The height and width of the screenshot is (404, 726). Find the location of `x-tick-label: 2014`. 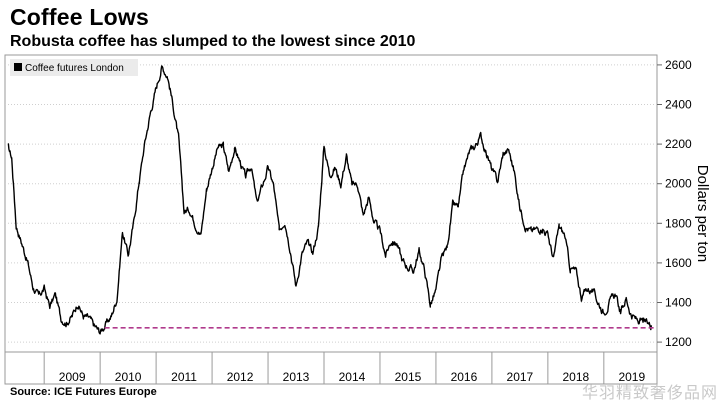

x-tick-label: 2014 is located at coordinates (352, 377).